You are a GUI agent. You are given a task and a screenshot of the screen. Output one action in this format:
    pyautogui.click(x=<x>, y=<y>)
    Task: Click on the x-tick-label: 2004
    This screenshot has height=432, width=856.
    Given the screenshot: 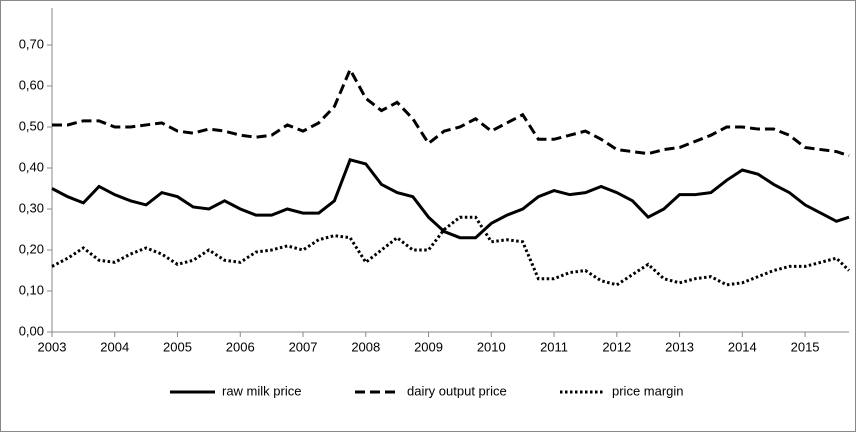 What is the action you would take?
    pyautogui.click(x=114, y=346)
    